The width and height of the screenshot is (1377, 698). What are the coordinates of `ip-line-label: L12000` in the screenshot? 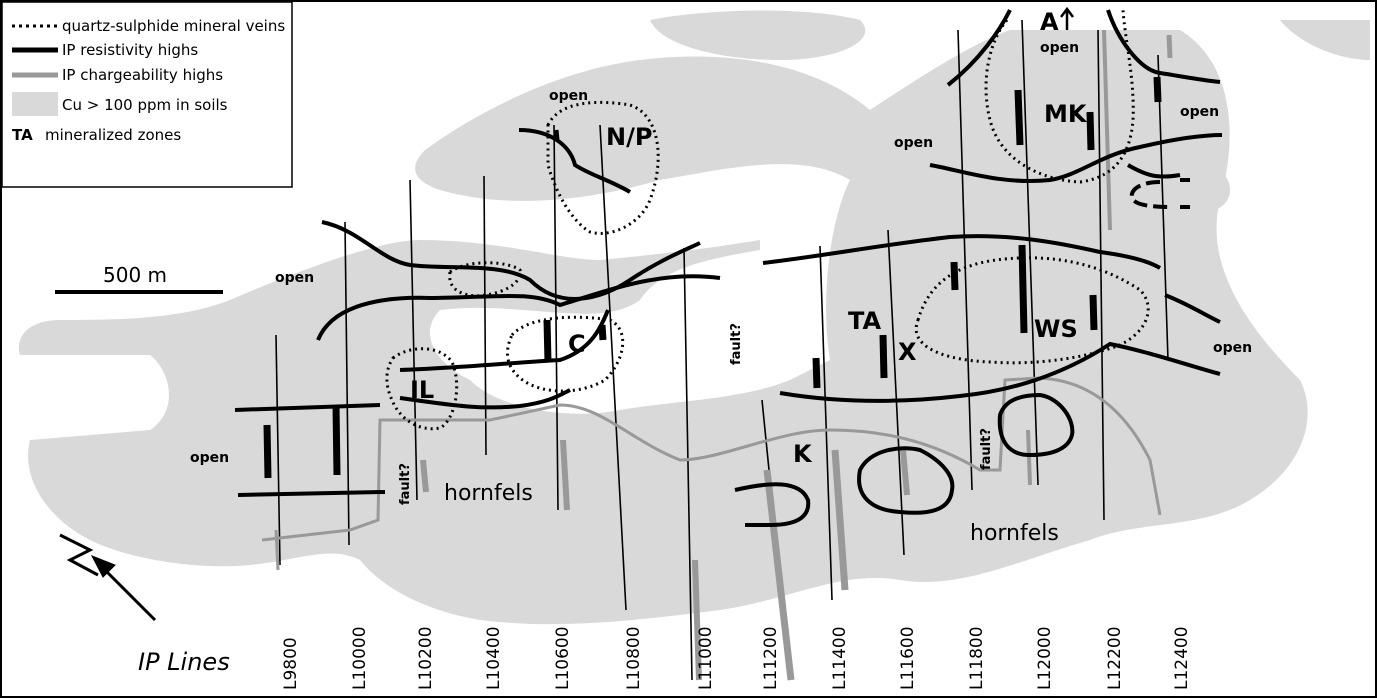 It's located at (1045, 658).